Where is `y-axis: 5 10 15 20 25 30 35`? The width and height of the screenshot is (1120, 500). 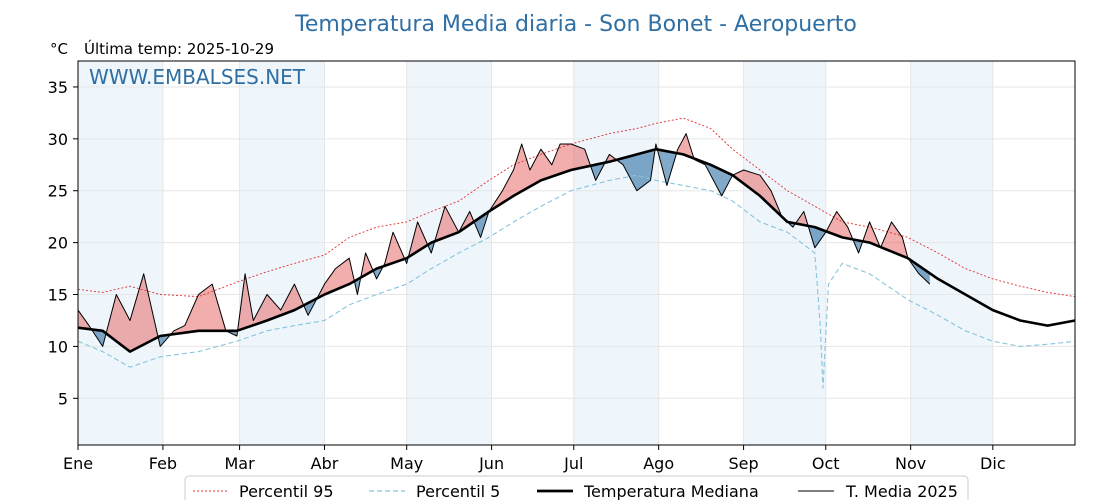
y-axis: 5 10 15 20 25 30 35 is located at coordinates (63, 243).